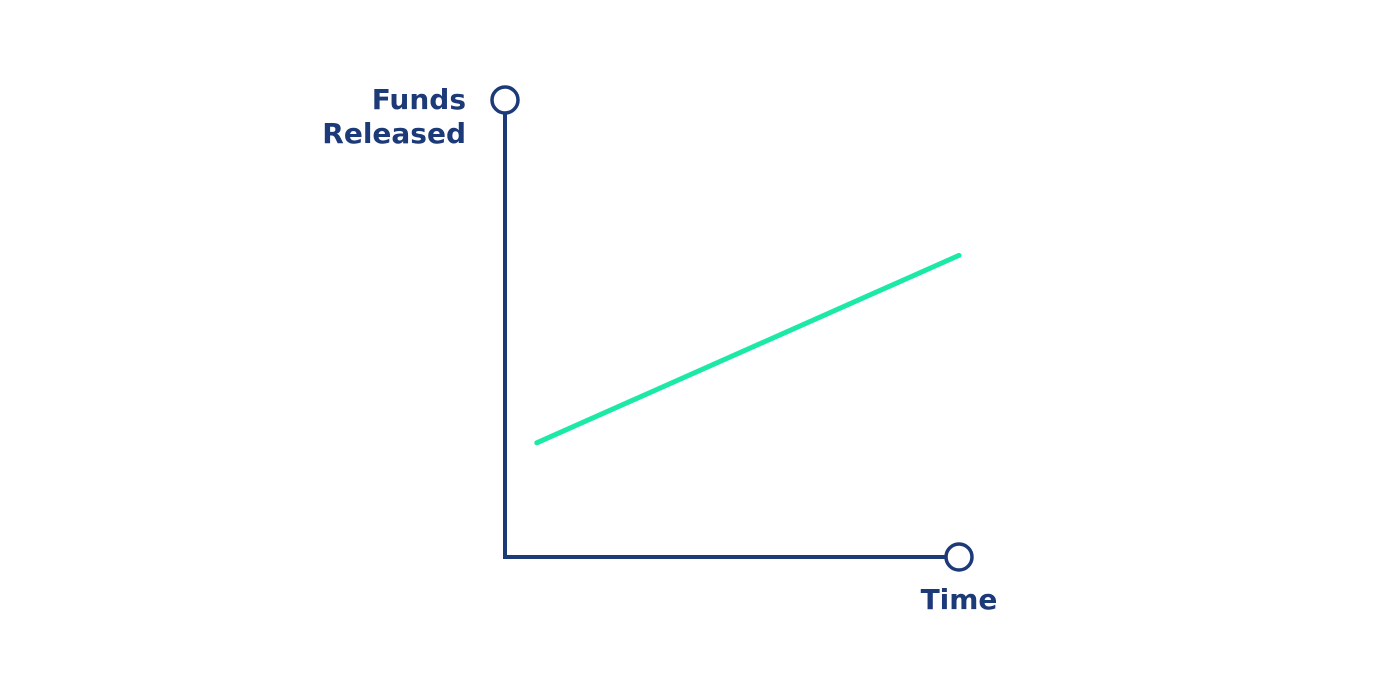  I want to click on y-axis-label-line-2: Released, so click(394, 133).